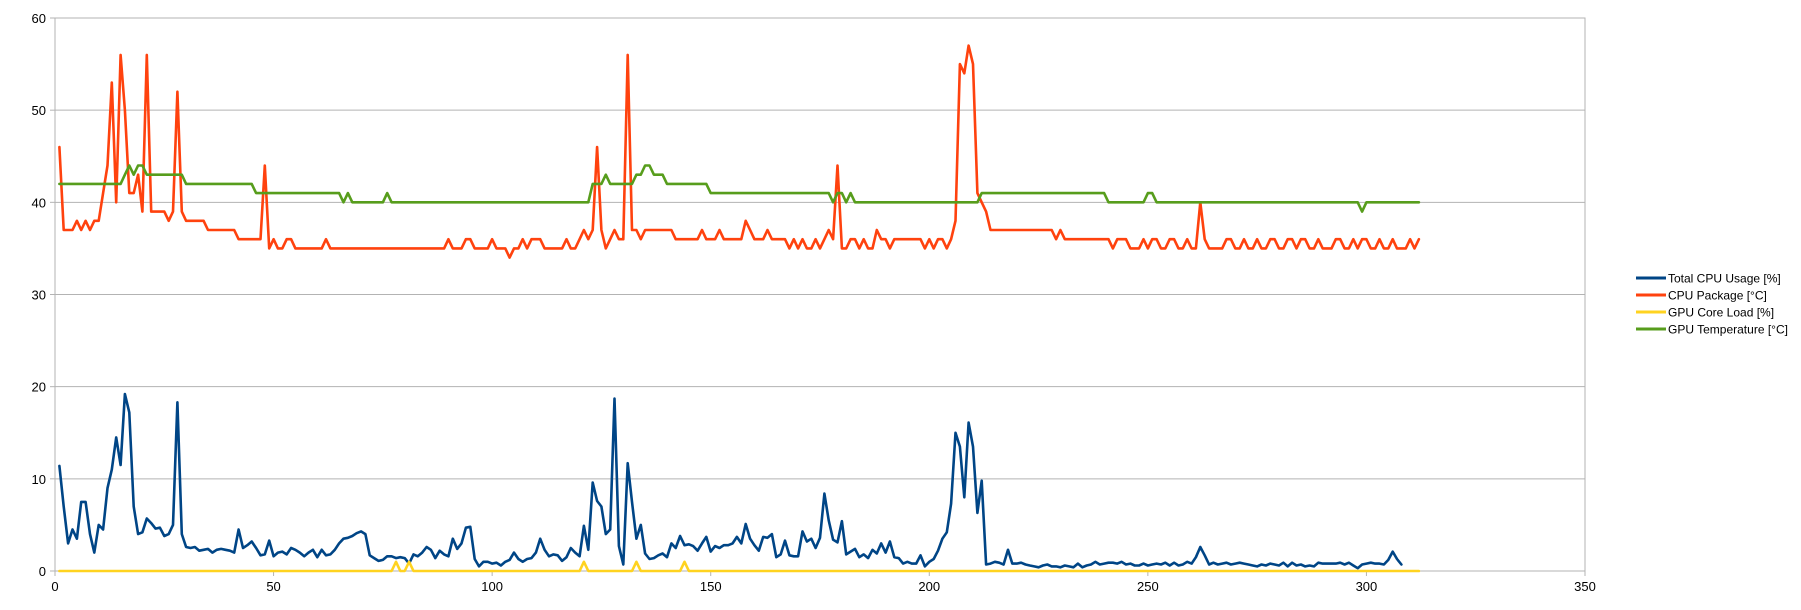 Image resolution: width=1801 pixels, height=610 pixels. Describe the element at coordinates (711, 586) in the screenshot. I see `x-tick-label: 150` at that location.